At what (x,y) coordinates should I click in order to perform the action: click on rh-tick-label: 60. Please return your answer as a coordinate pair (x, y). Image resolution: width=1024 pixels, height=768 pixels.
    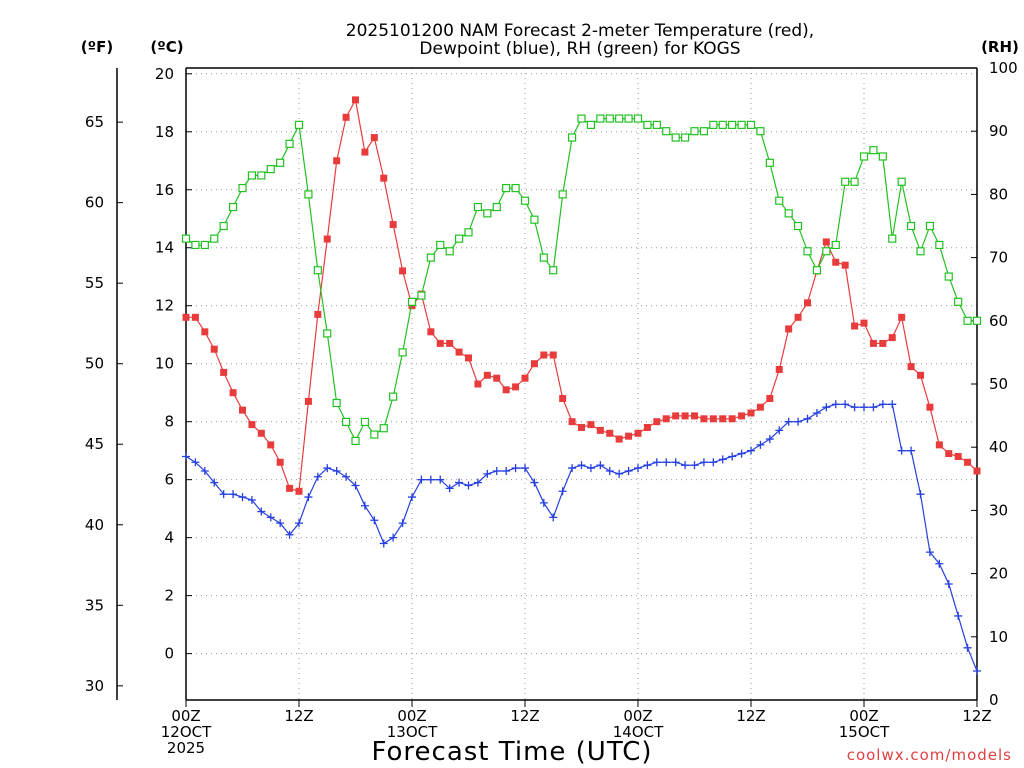
    Looking at the image, I should click on (998, 321).